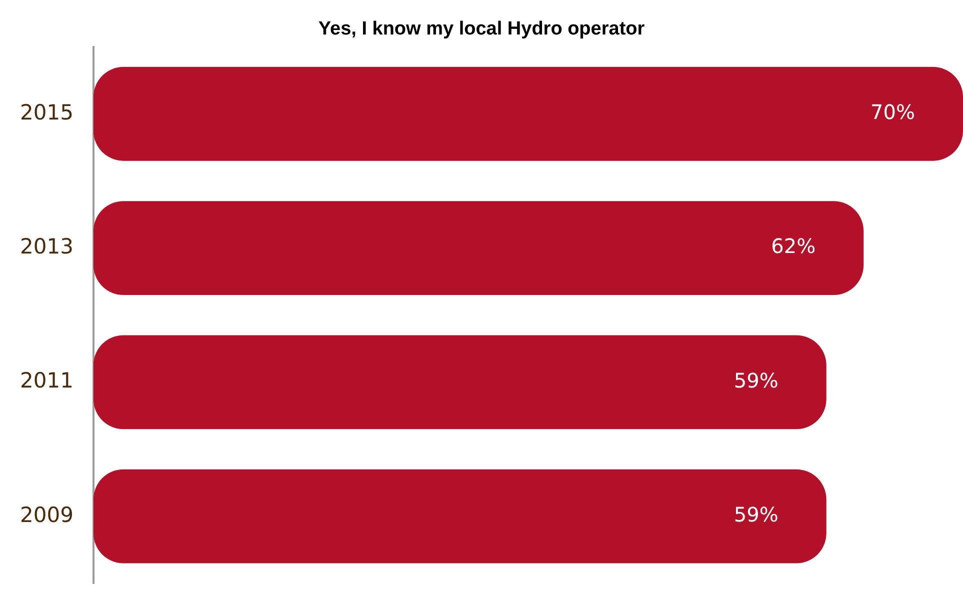  I want to click on data-label: 70%, so click(892, 112).